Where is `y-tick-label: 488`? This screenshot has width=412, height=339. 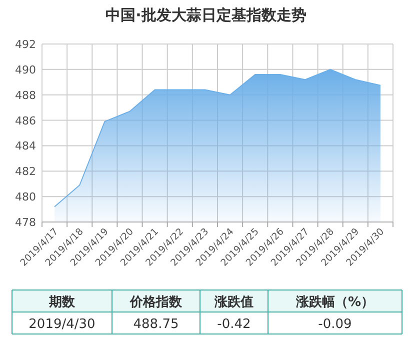
y-tick-label: 488 is located at coordinates (25, 95).